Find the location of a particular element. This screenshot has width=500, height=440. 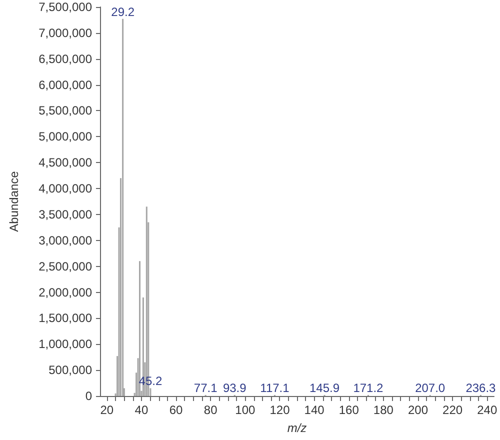

x-tick-label: 220 is located at coordinates (452, 410).